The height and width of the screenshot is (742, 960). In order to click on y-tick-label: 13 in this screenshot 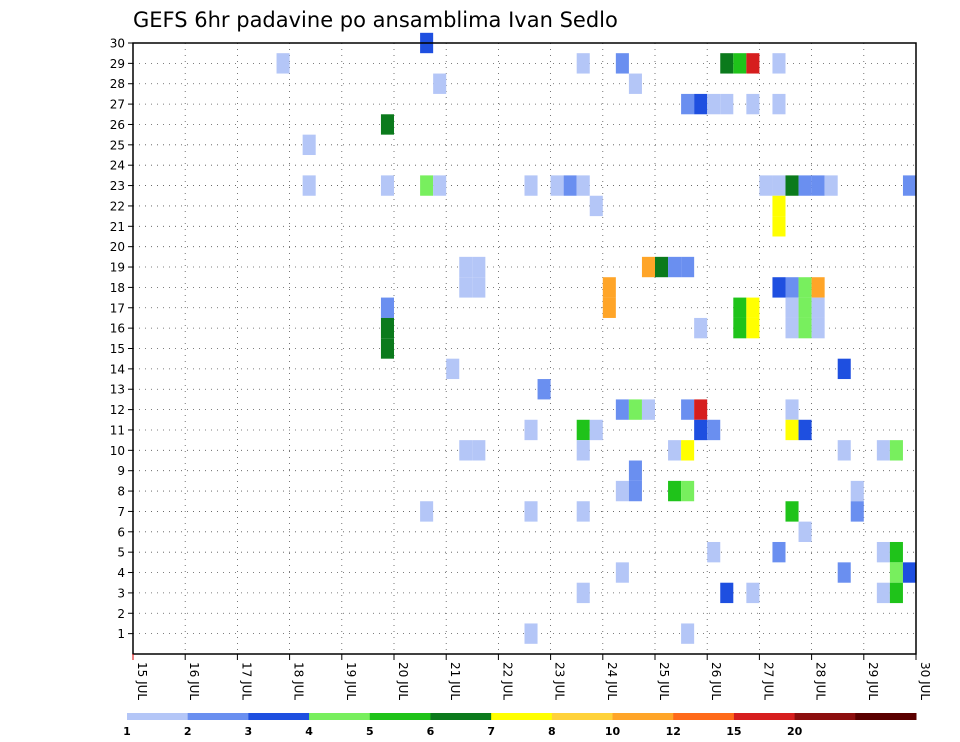, I will do `click(117, 390)`.